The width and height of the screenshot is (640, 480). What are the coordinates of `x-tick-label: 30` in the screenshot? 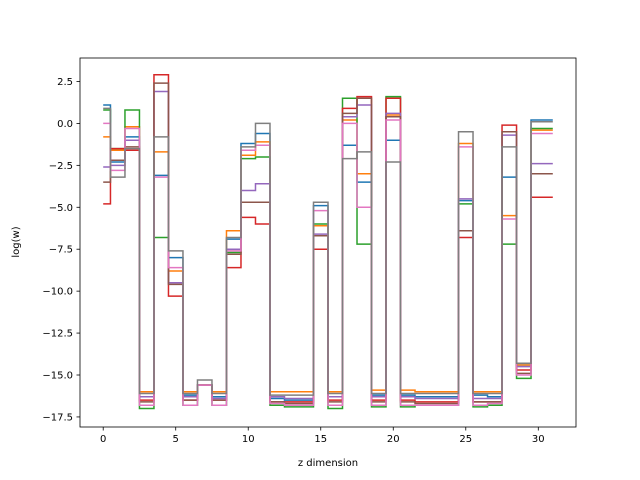 It's located at (538, 439).